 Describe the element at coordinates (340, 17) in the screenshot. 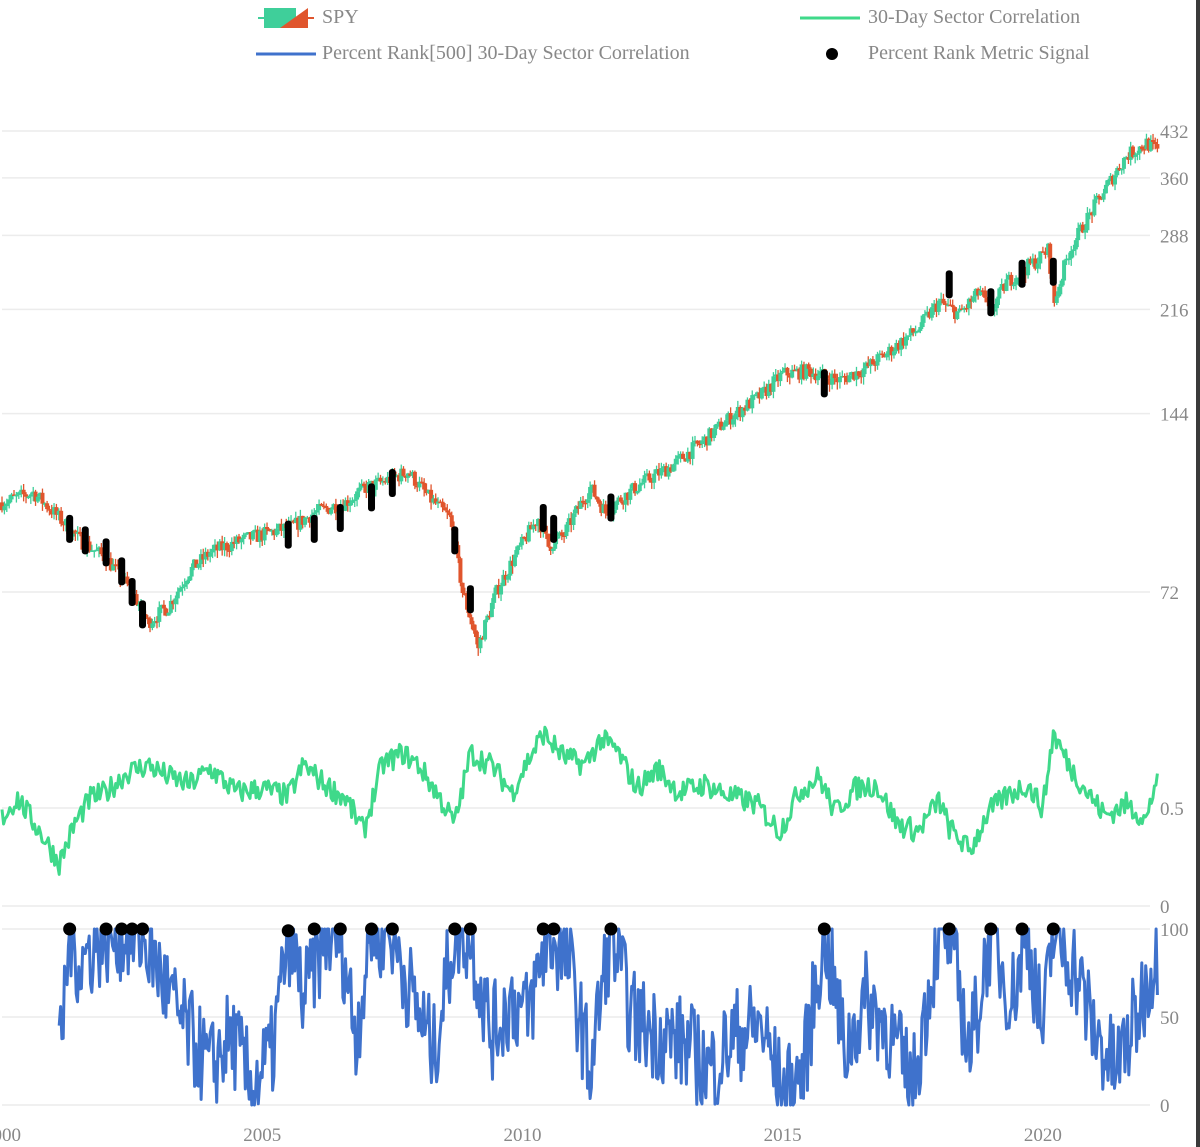

I see `legend-spy: SPY` at that location.